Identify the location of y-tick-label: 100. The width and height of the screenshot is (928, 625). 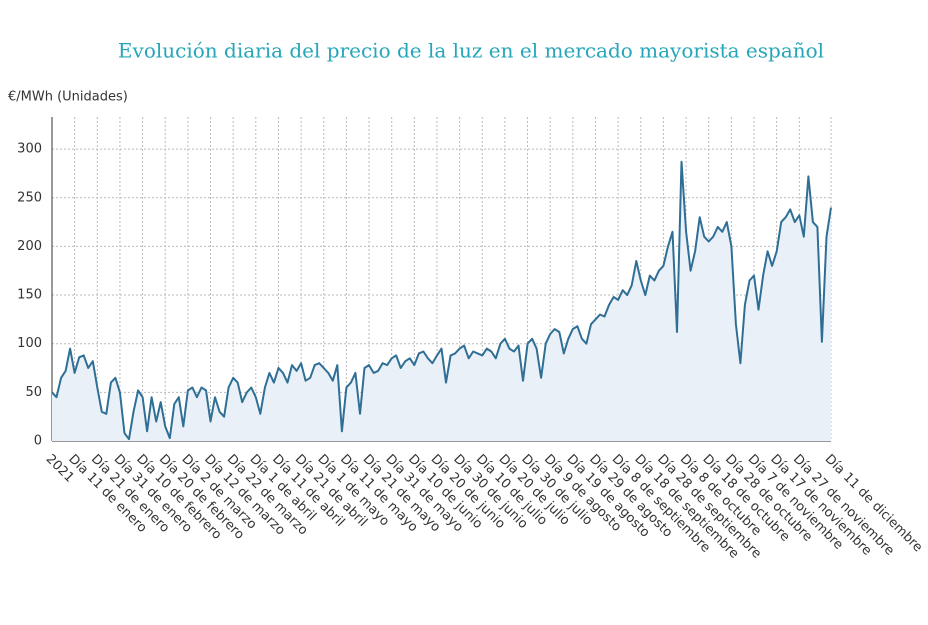
(29, 343).